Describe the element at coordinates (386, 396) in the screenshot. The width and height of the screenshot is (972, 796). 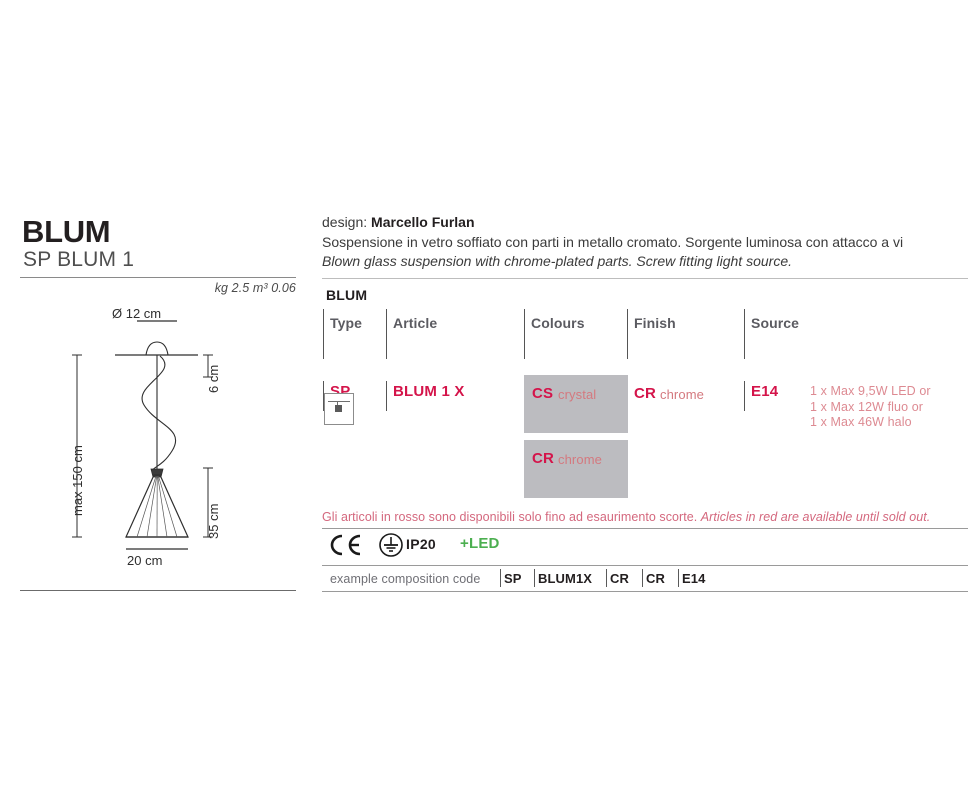
I see `row-divider-article` at that location.